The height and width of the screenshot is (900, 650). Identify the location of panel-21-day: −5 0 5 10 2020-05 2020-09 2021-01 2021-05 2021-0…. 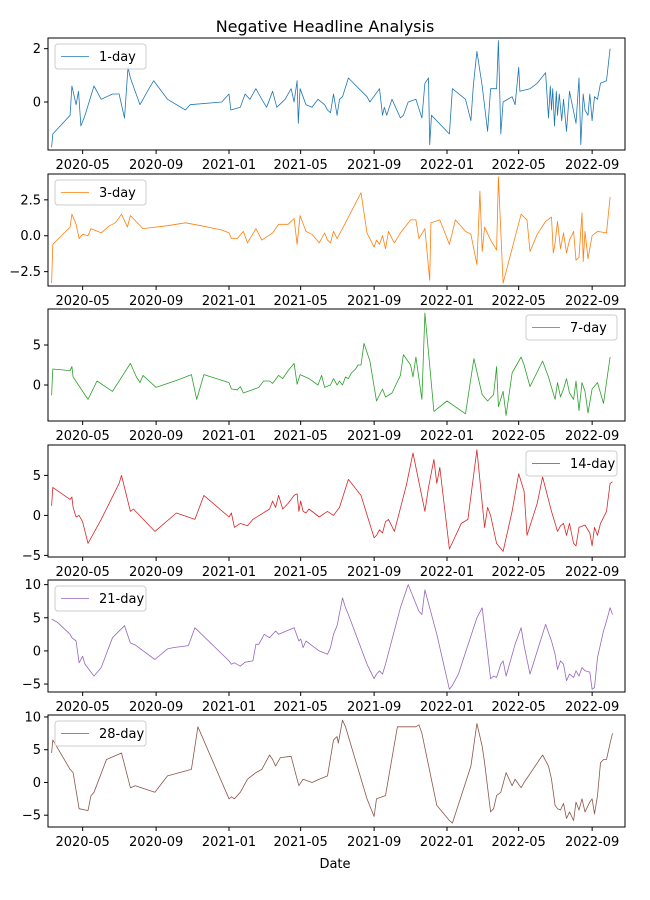
(324, 646).